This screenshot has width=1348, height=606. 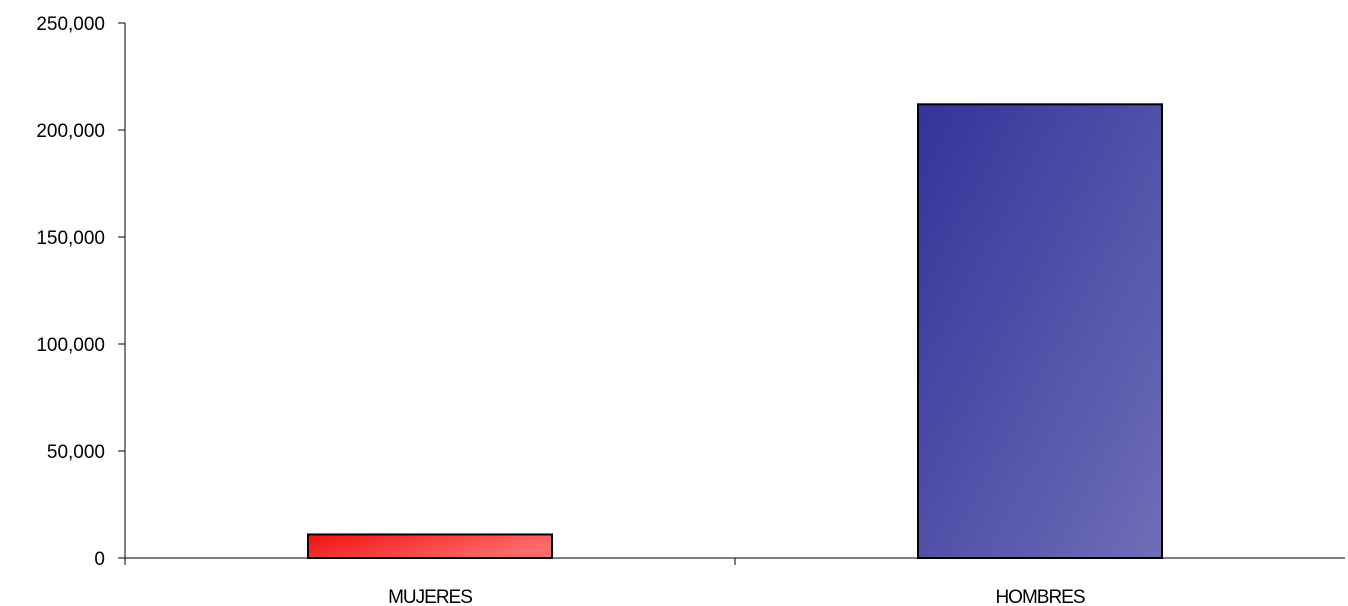 What do you see at coordinates (430, 596) in the screenshot?
I see `x-tick-label: MUJERES` at bounding box center [430, 596].